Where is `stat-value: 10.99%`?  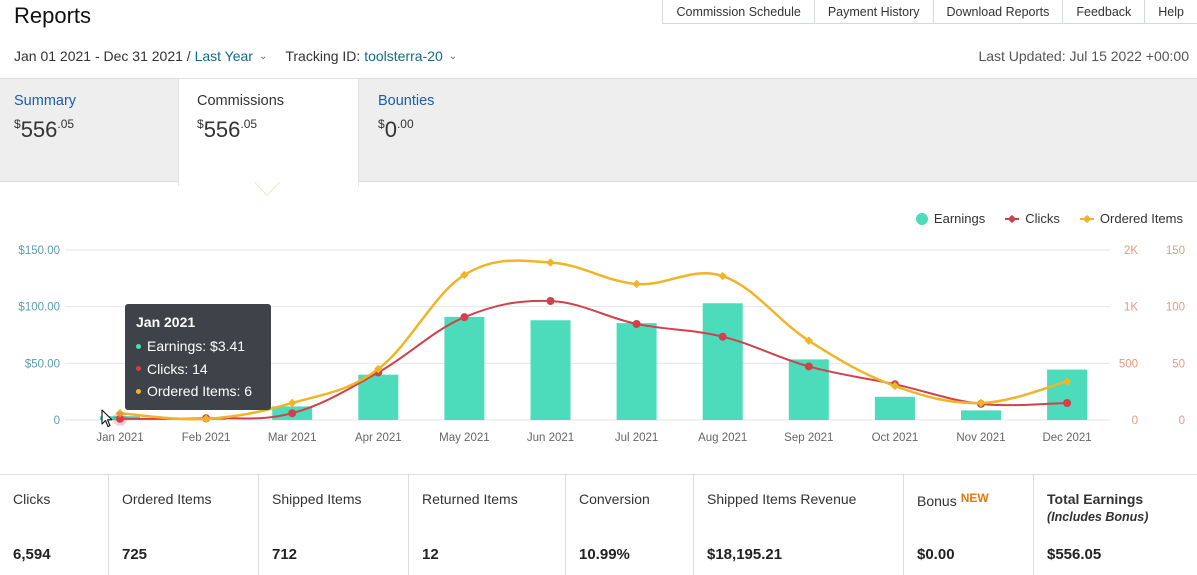 stat-value: 10.99% is located at coordinates (604, 554).